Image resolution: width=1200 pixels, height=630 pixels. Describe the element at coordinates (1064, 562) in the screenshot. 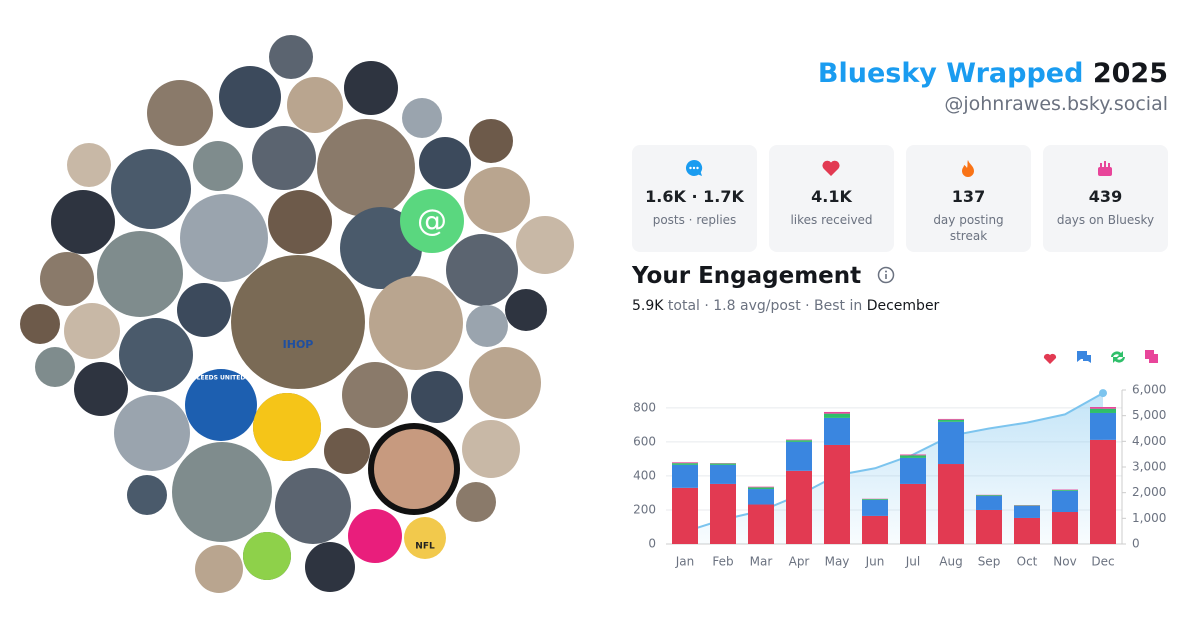

I see `x-tick-label: Nov` at that location.